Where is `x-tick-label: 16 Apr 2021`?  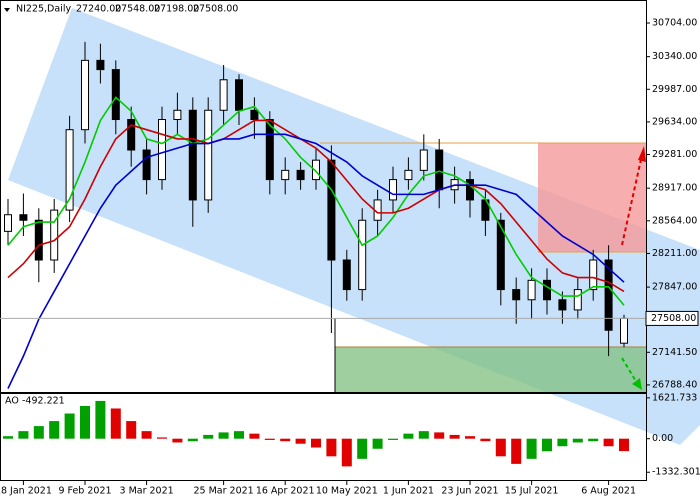
x-tick-label: 16 Apr 2021 is located at coordinates (285, 491).